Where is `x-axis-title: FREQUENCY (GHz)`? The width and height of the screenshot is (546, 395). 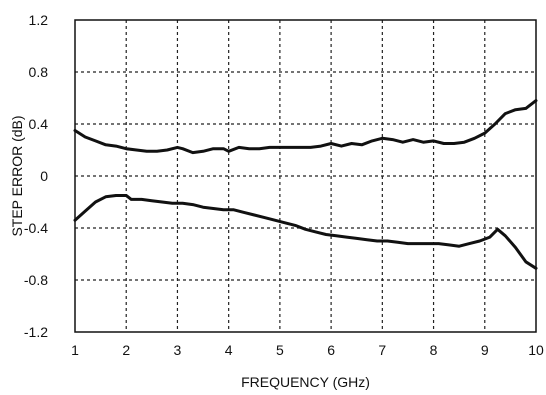
x-axis-title: FREQUENCY (GHz) is located at coordinates (305, 382).